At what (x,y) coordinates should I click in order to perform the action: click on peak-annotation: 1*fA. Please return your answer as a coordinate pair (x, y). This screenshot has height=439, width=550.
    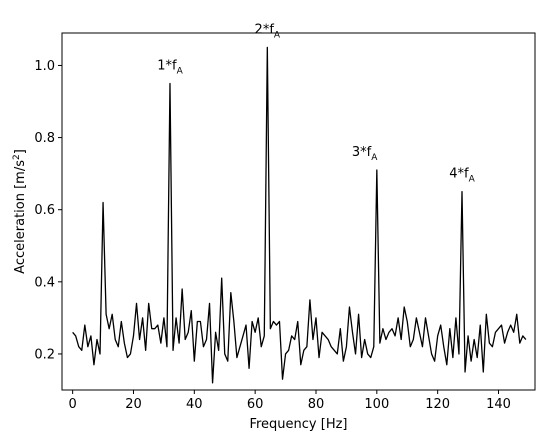
    Looking at the image, I should click on (170, 67).